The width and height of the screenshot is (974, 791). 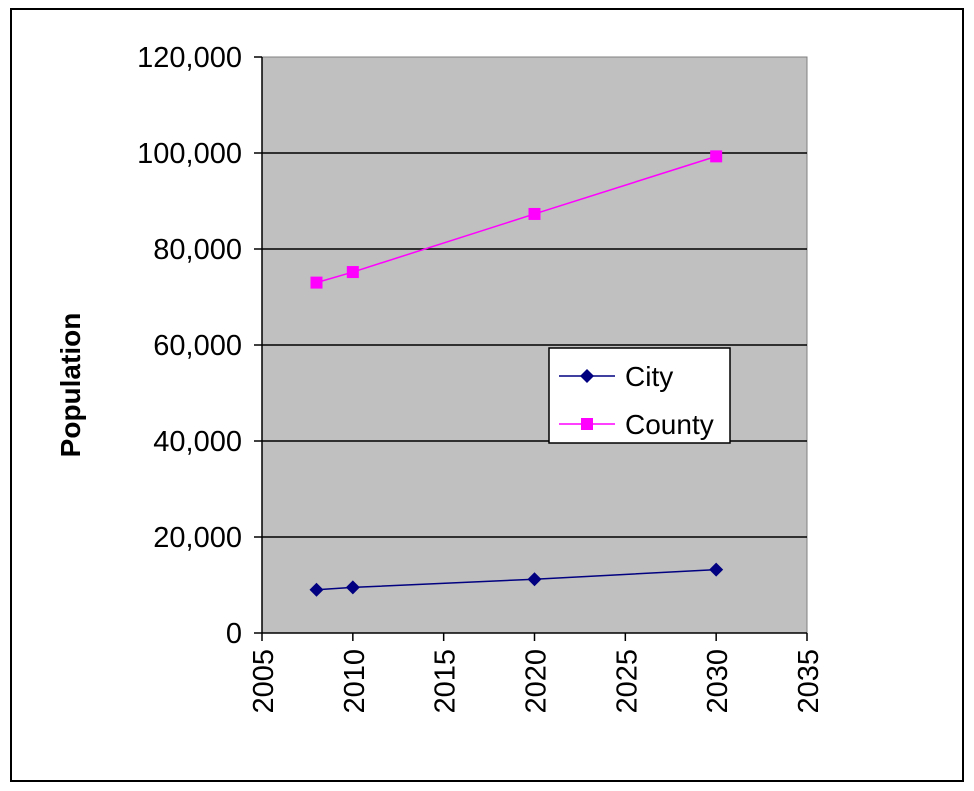 I want to click on y-axis-ticks: 0 20,000 40,000 60,000 80,000 100,000 120,000, so click(x=199, y=346).